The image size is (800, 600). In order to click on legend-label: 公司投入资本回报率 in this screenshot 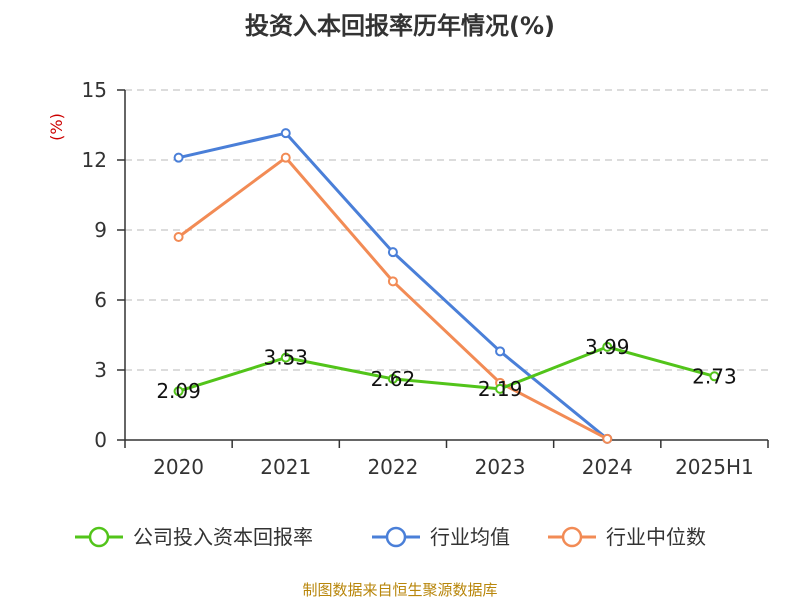, I will do `click(223, 537)`.